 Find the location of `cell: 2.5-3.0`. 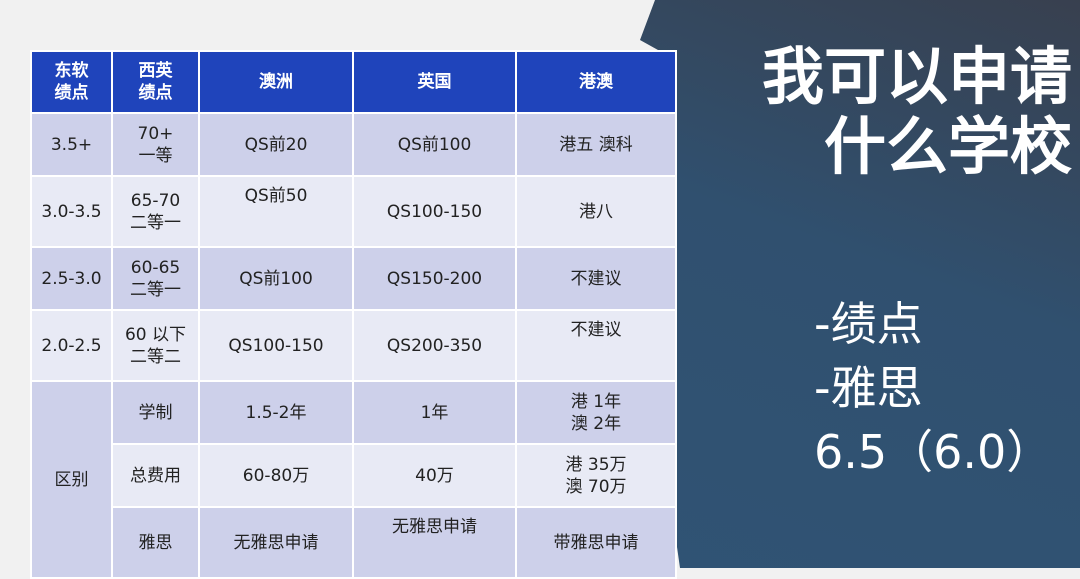

cell: 2.5-3.0 is located at coordinates (71, 278).